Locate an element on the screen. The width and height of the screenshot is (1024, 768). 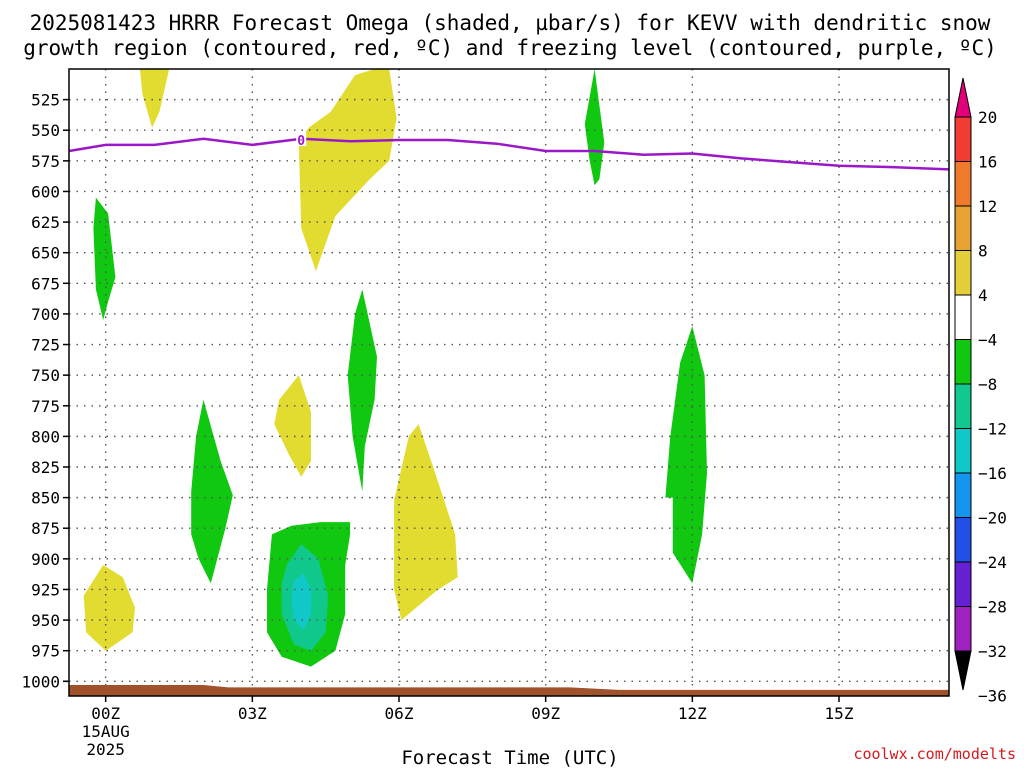
colorbar-label-2: 16 is located at coordinates (987, 162).